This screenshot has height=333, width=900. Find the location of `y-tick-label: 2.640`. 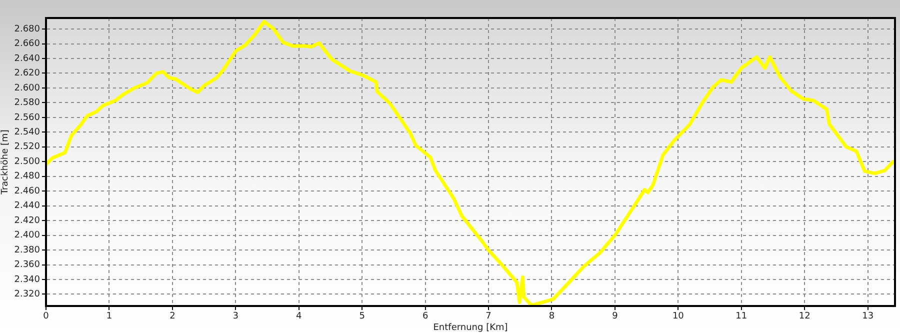

y-tick-label: 2.640 is located at coordinates (27, 59).